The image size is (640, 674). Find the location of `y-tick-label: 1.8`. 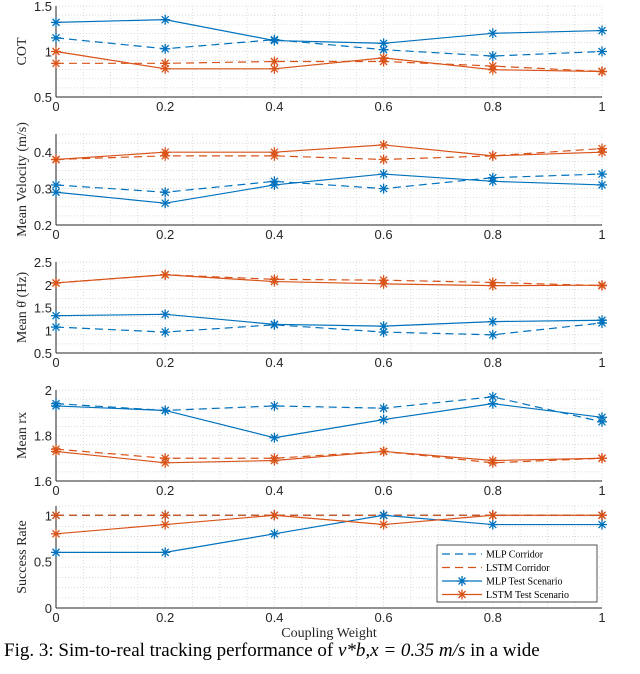

y-tick-label: 1.8 is located at coordinates (43, 436).